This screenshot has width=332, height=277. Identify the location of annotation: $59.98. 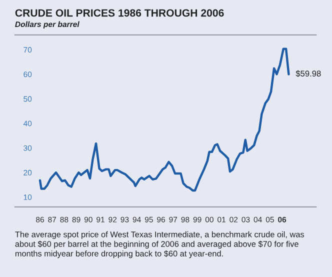
(308, 73).